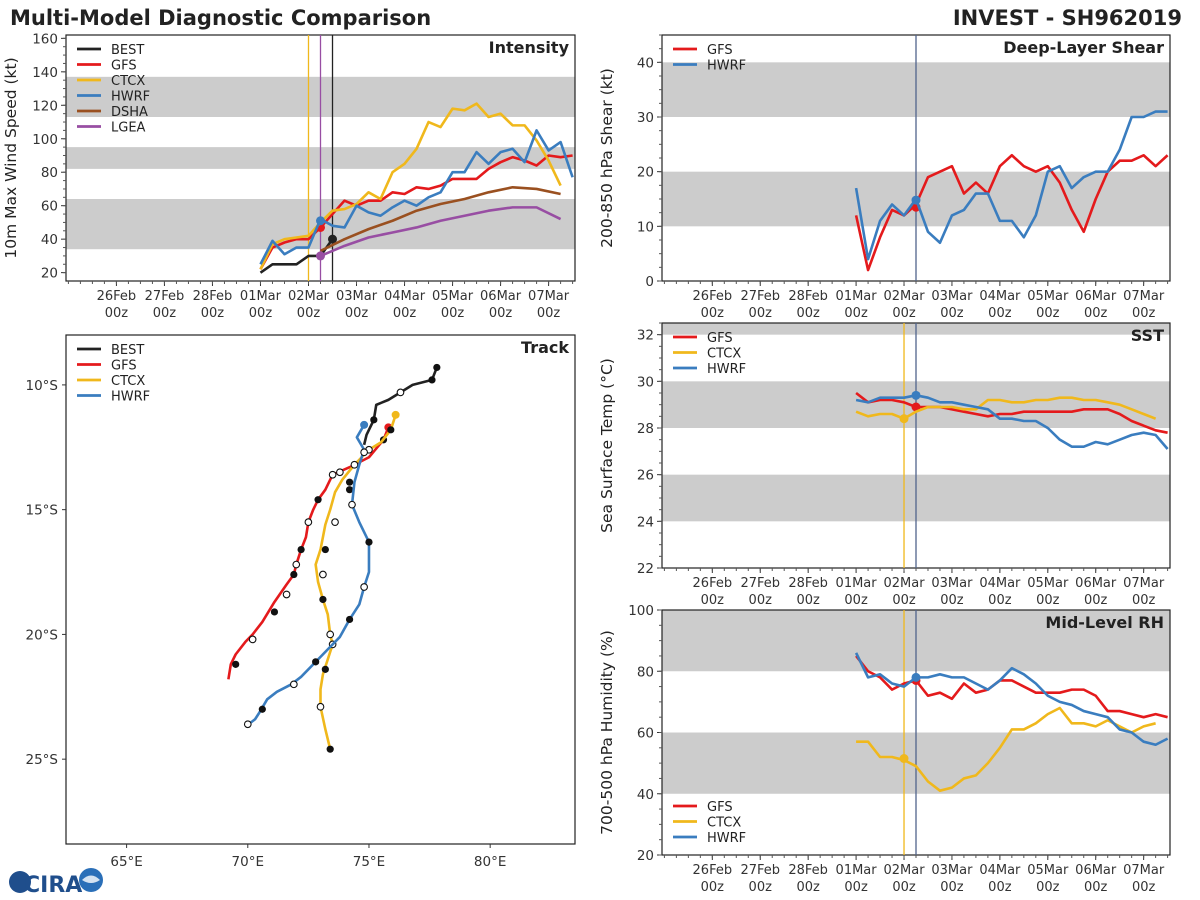 The height and width of the screenshot is (900, 1200). Describe the element at coordinates (330, 749) in the screenshot. I see `track-end-ctcx` at that location.